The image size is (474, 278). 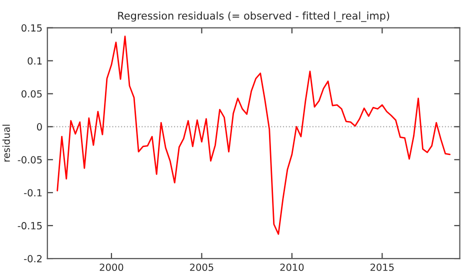 I want to click on y-tick-label: 0.05, so click(x=32, y=94).